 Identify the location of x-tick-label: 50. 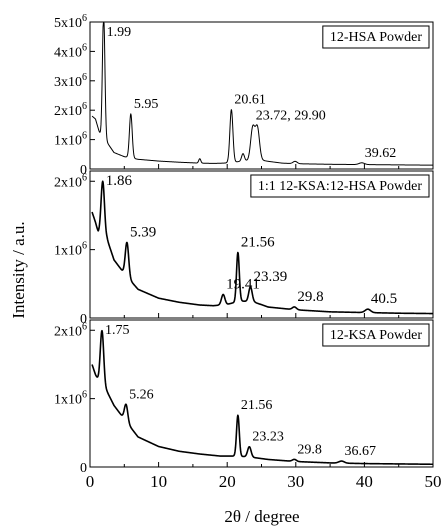
(433, 481).